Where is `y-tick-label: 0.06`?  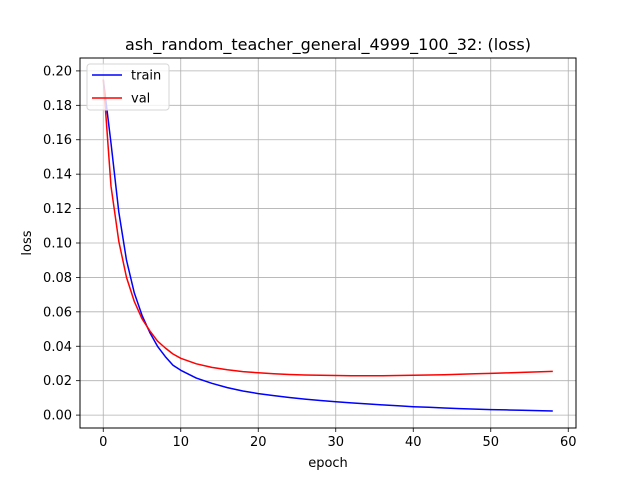 y-tick-label: 0.06 is located at coordinates (57, 312).